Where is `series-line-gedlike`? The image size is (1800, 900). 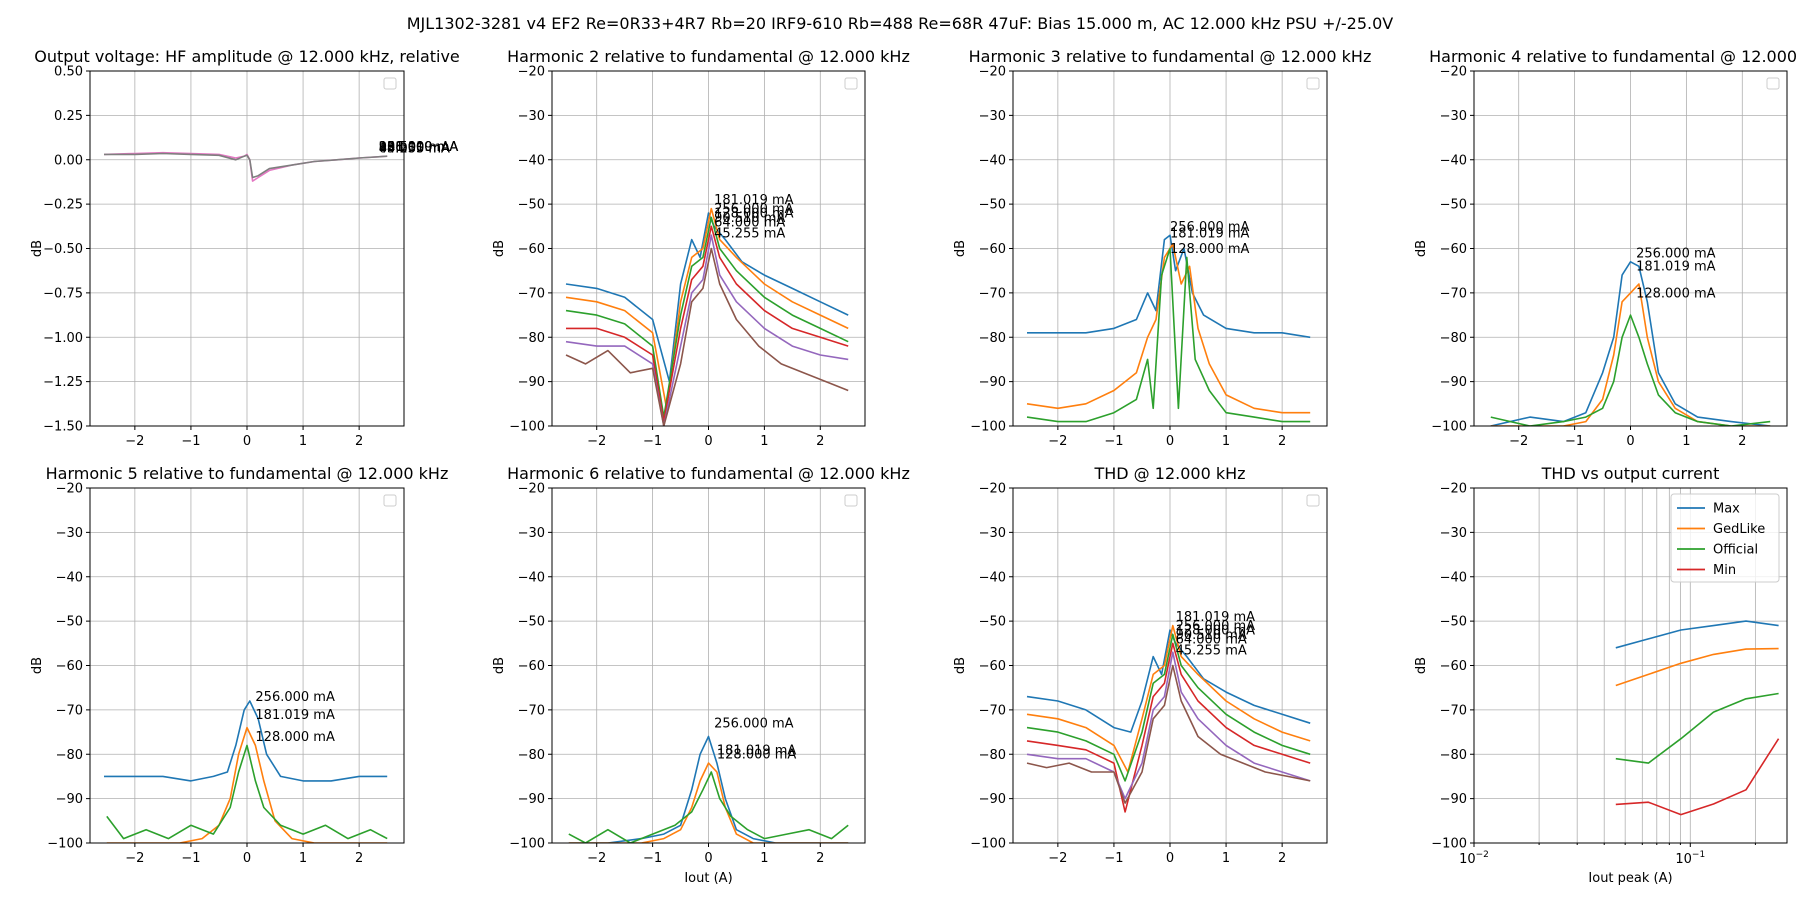 series-line-gedlike is located at coordinates (1697, 667).